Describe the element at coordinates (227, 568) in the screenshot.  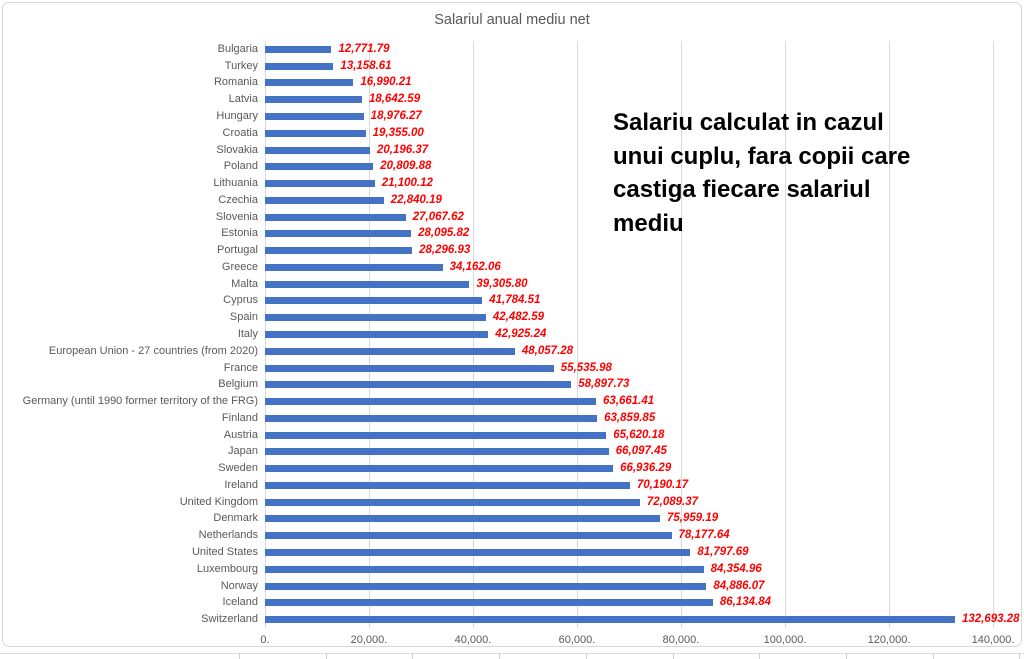
I see `category-label: Luxembourg` at that location.